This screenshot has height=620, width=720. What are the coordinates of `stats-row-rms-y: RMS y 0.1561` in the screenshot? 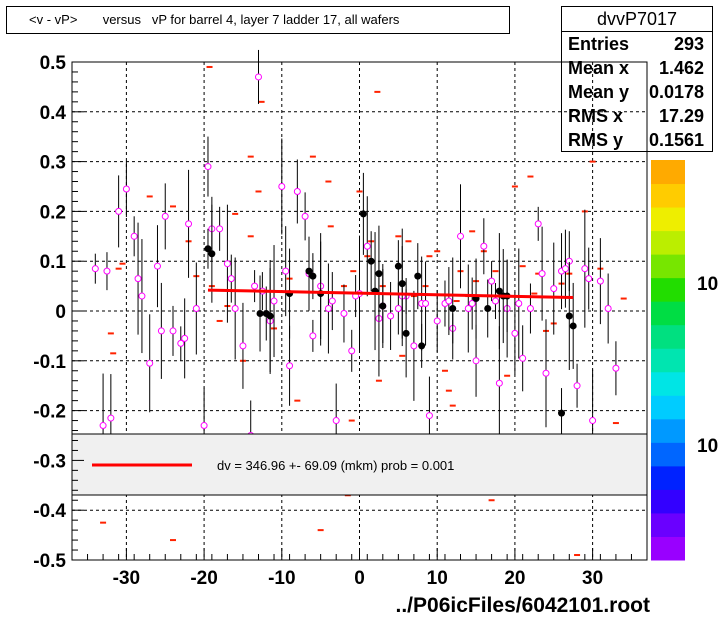 It's located at (637, 140).